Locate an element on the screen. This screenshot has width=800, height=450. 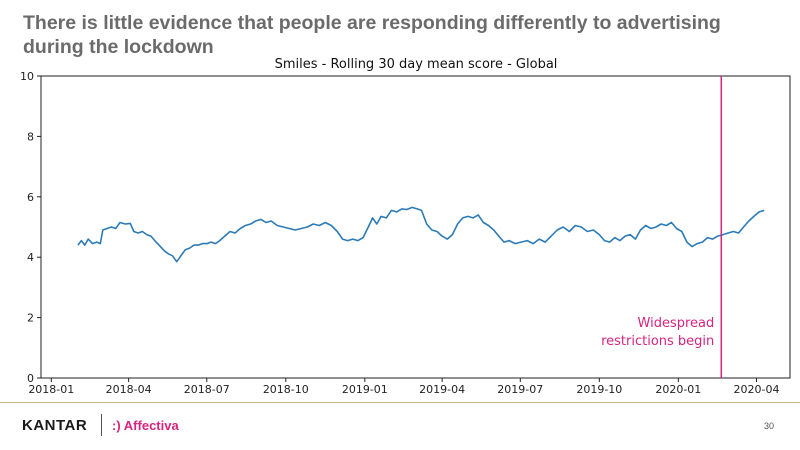
y-tick-label: 6 is located at coordinates (30, 197).